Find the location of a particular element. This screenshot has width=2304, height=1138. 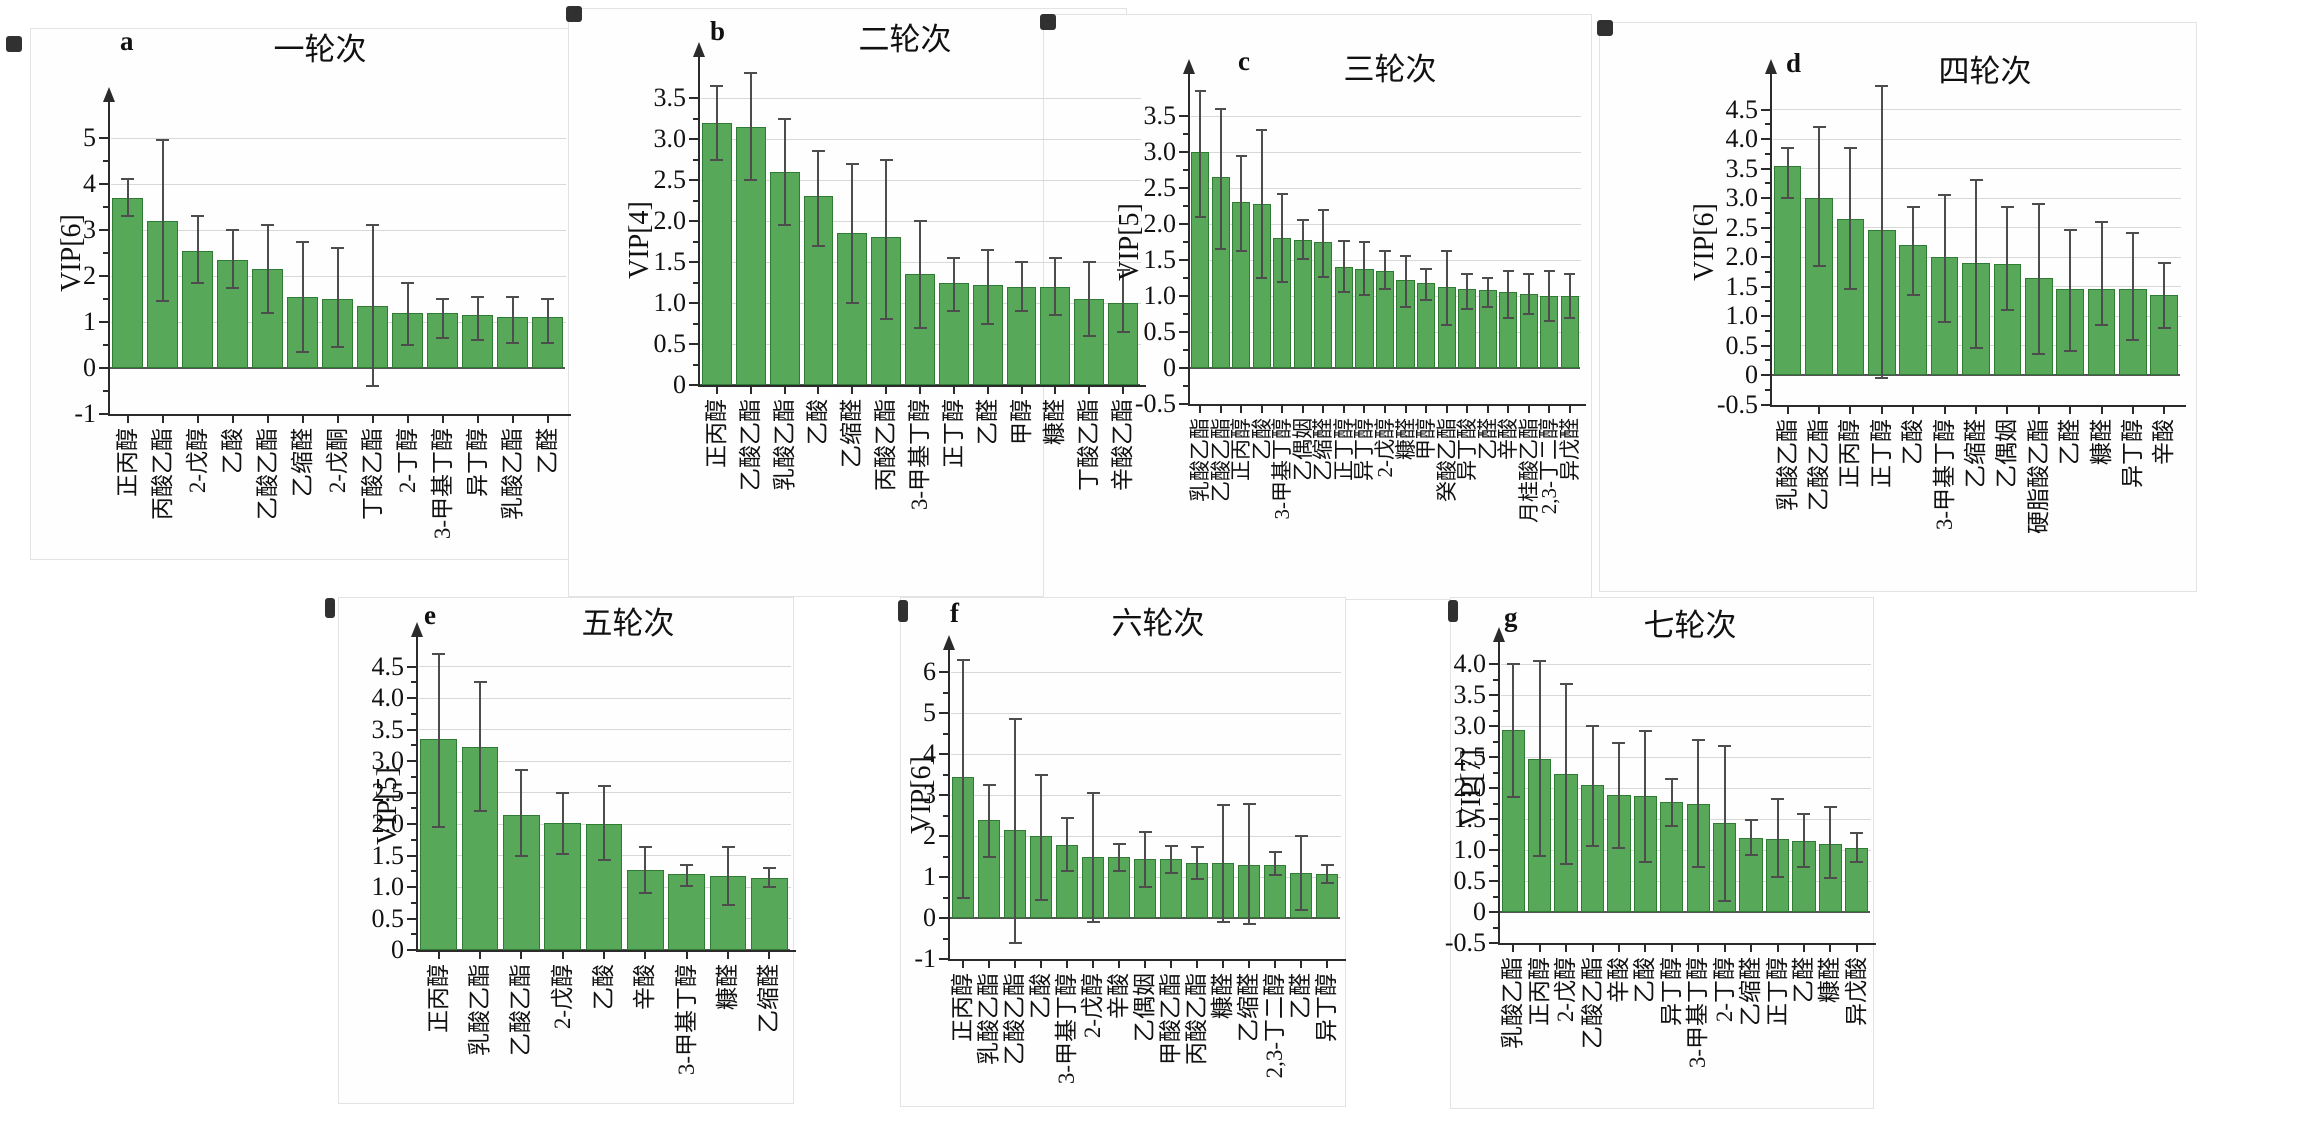

panel-title-f: 六轮次 is located at coordinates (1158, 623).